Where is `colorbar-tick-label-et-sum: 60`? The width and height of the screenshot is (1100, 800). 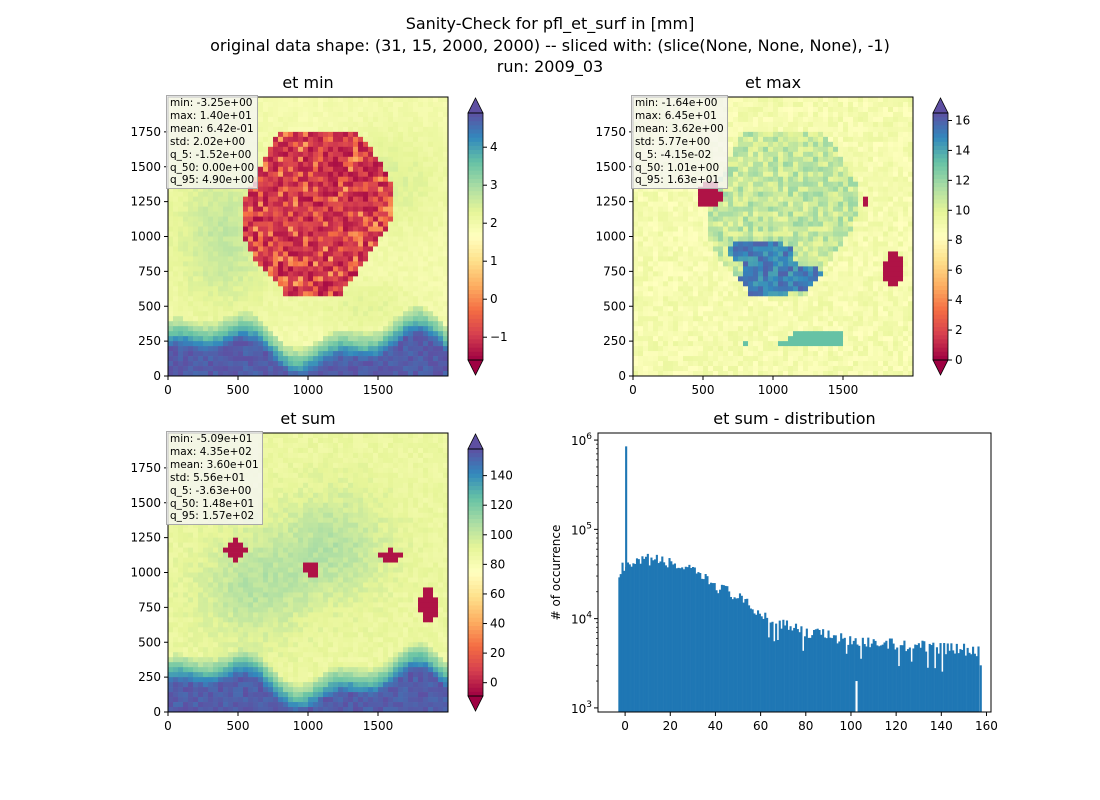 colorbar-tick-label-et-sum: 60 is located at coordinates (497, 594).